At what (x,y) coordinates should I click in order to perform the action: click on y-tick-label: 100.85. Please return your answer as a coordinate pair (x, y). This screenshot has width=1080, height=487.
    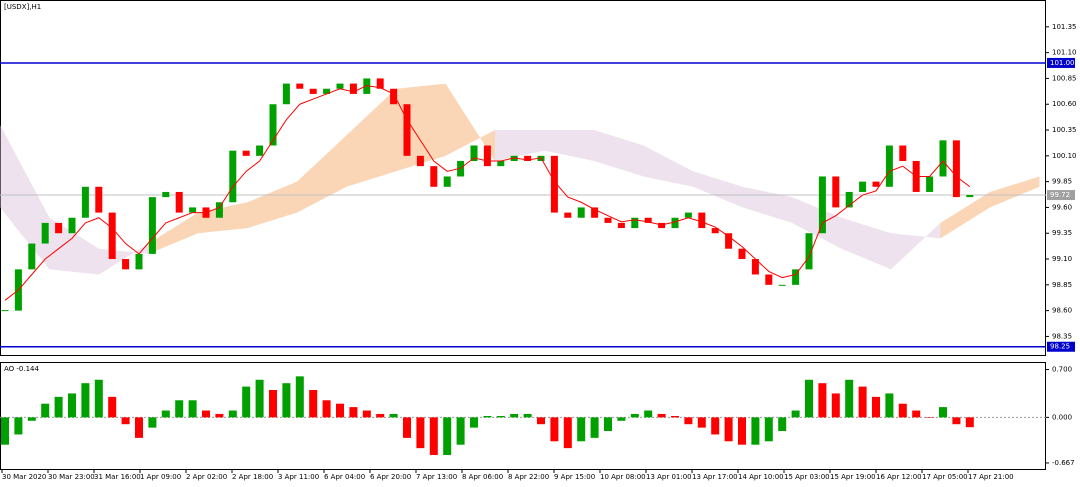
    Looking at the image, I should click on (1064, 78).